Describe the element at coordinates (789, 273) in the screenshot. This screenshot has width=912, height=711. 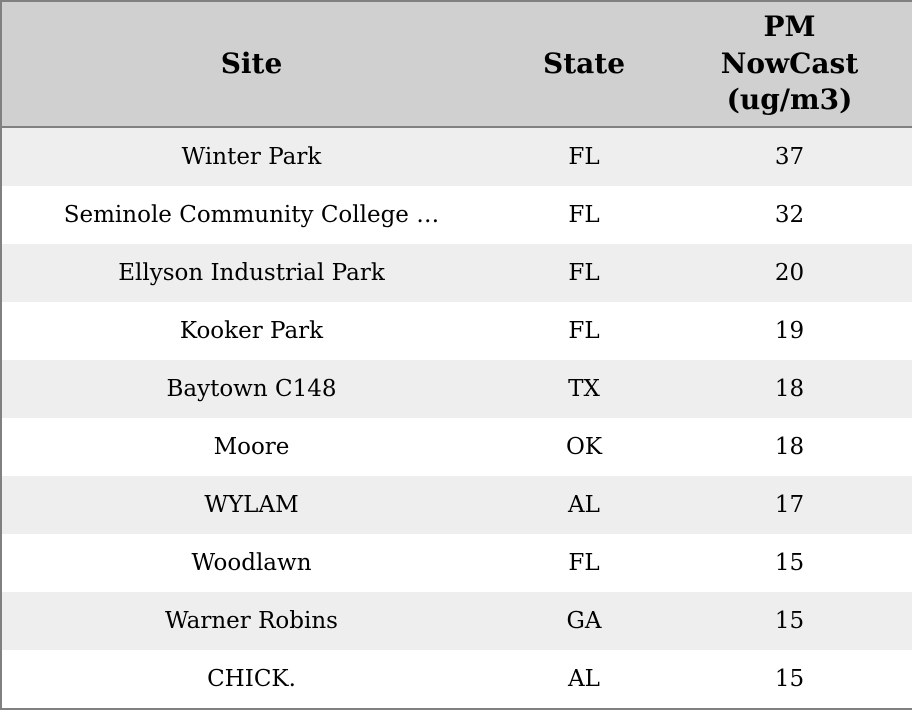
I see `pm-cell: 20` at that location.